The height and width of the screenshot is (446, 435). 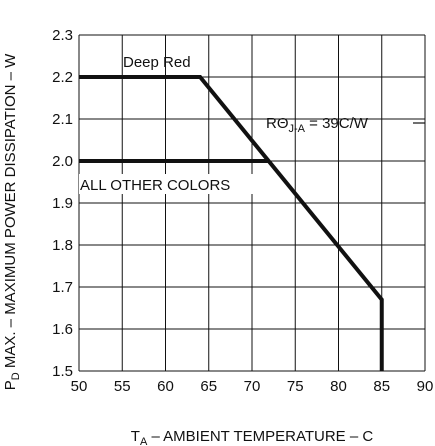 I want to click on x-tick-label-7: 85, so click(x=381, y=386).